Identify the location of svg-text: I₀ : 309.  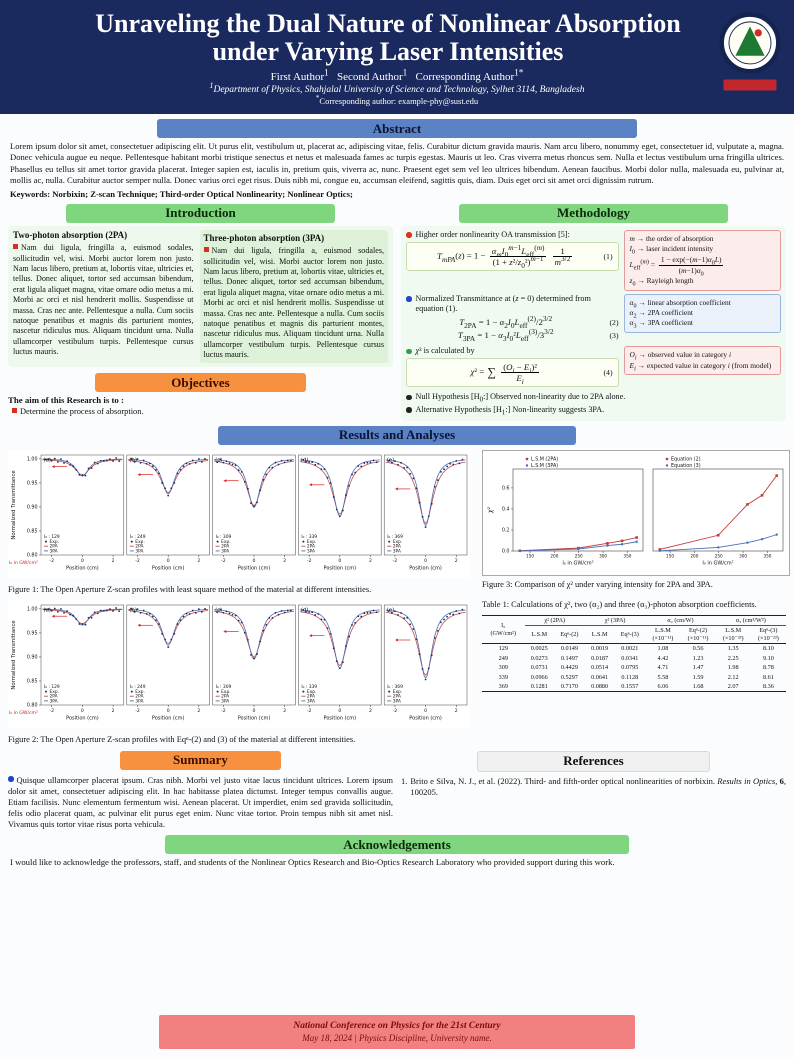
(224, 537).